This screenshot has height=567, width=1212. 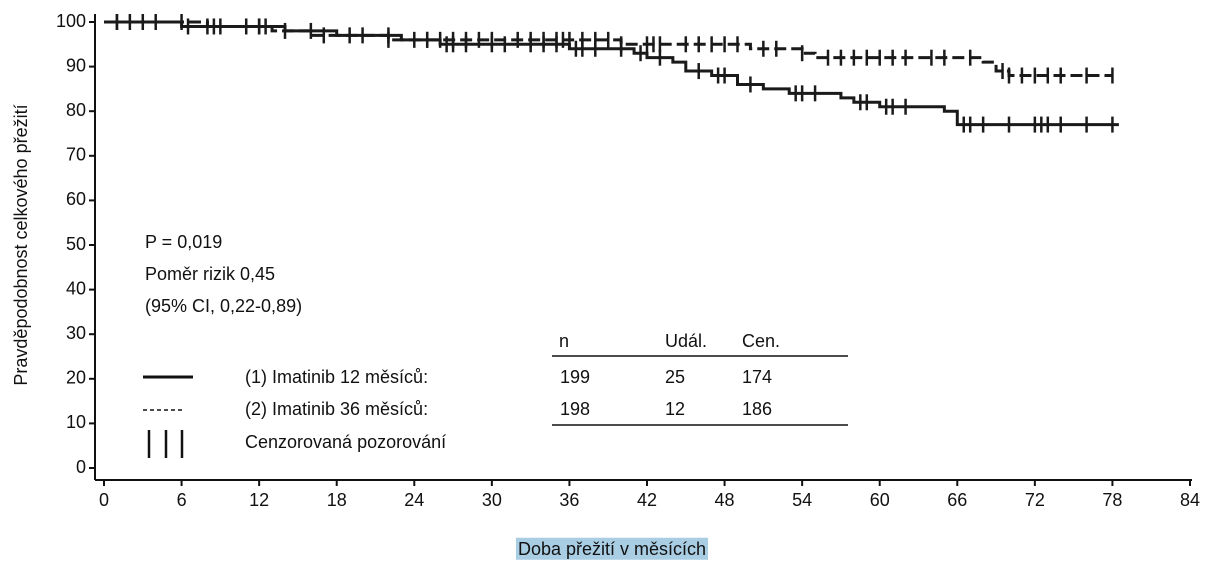 I want to click on x-tick-label: 36, so click(x=569, y=500).